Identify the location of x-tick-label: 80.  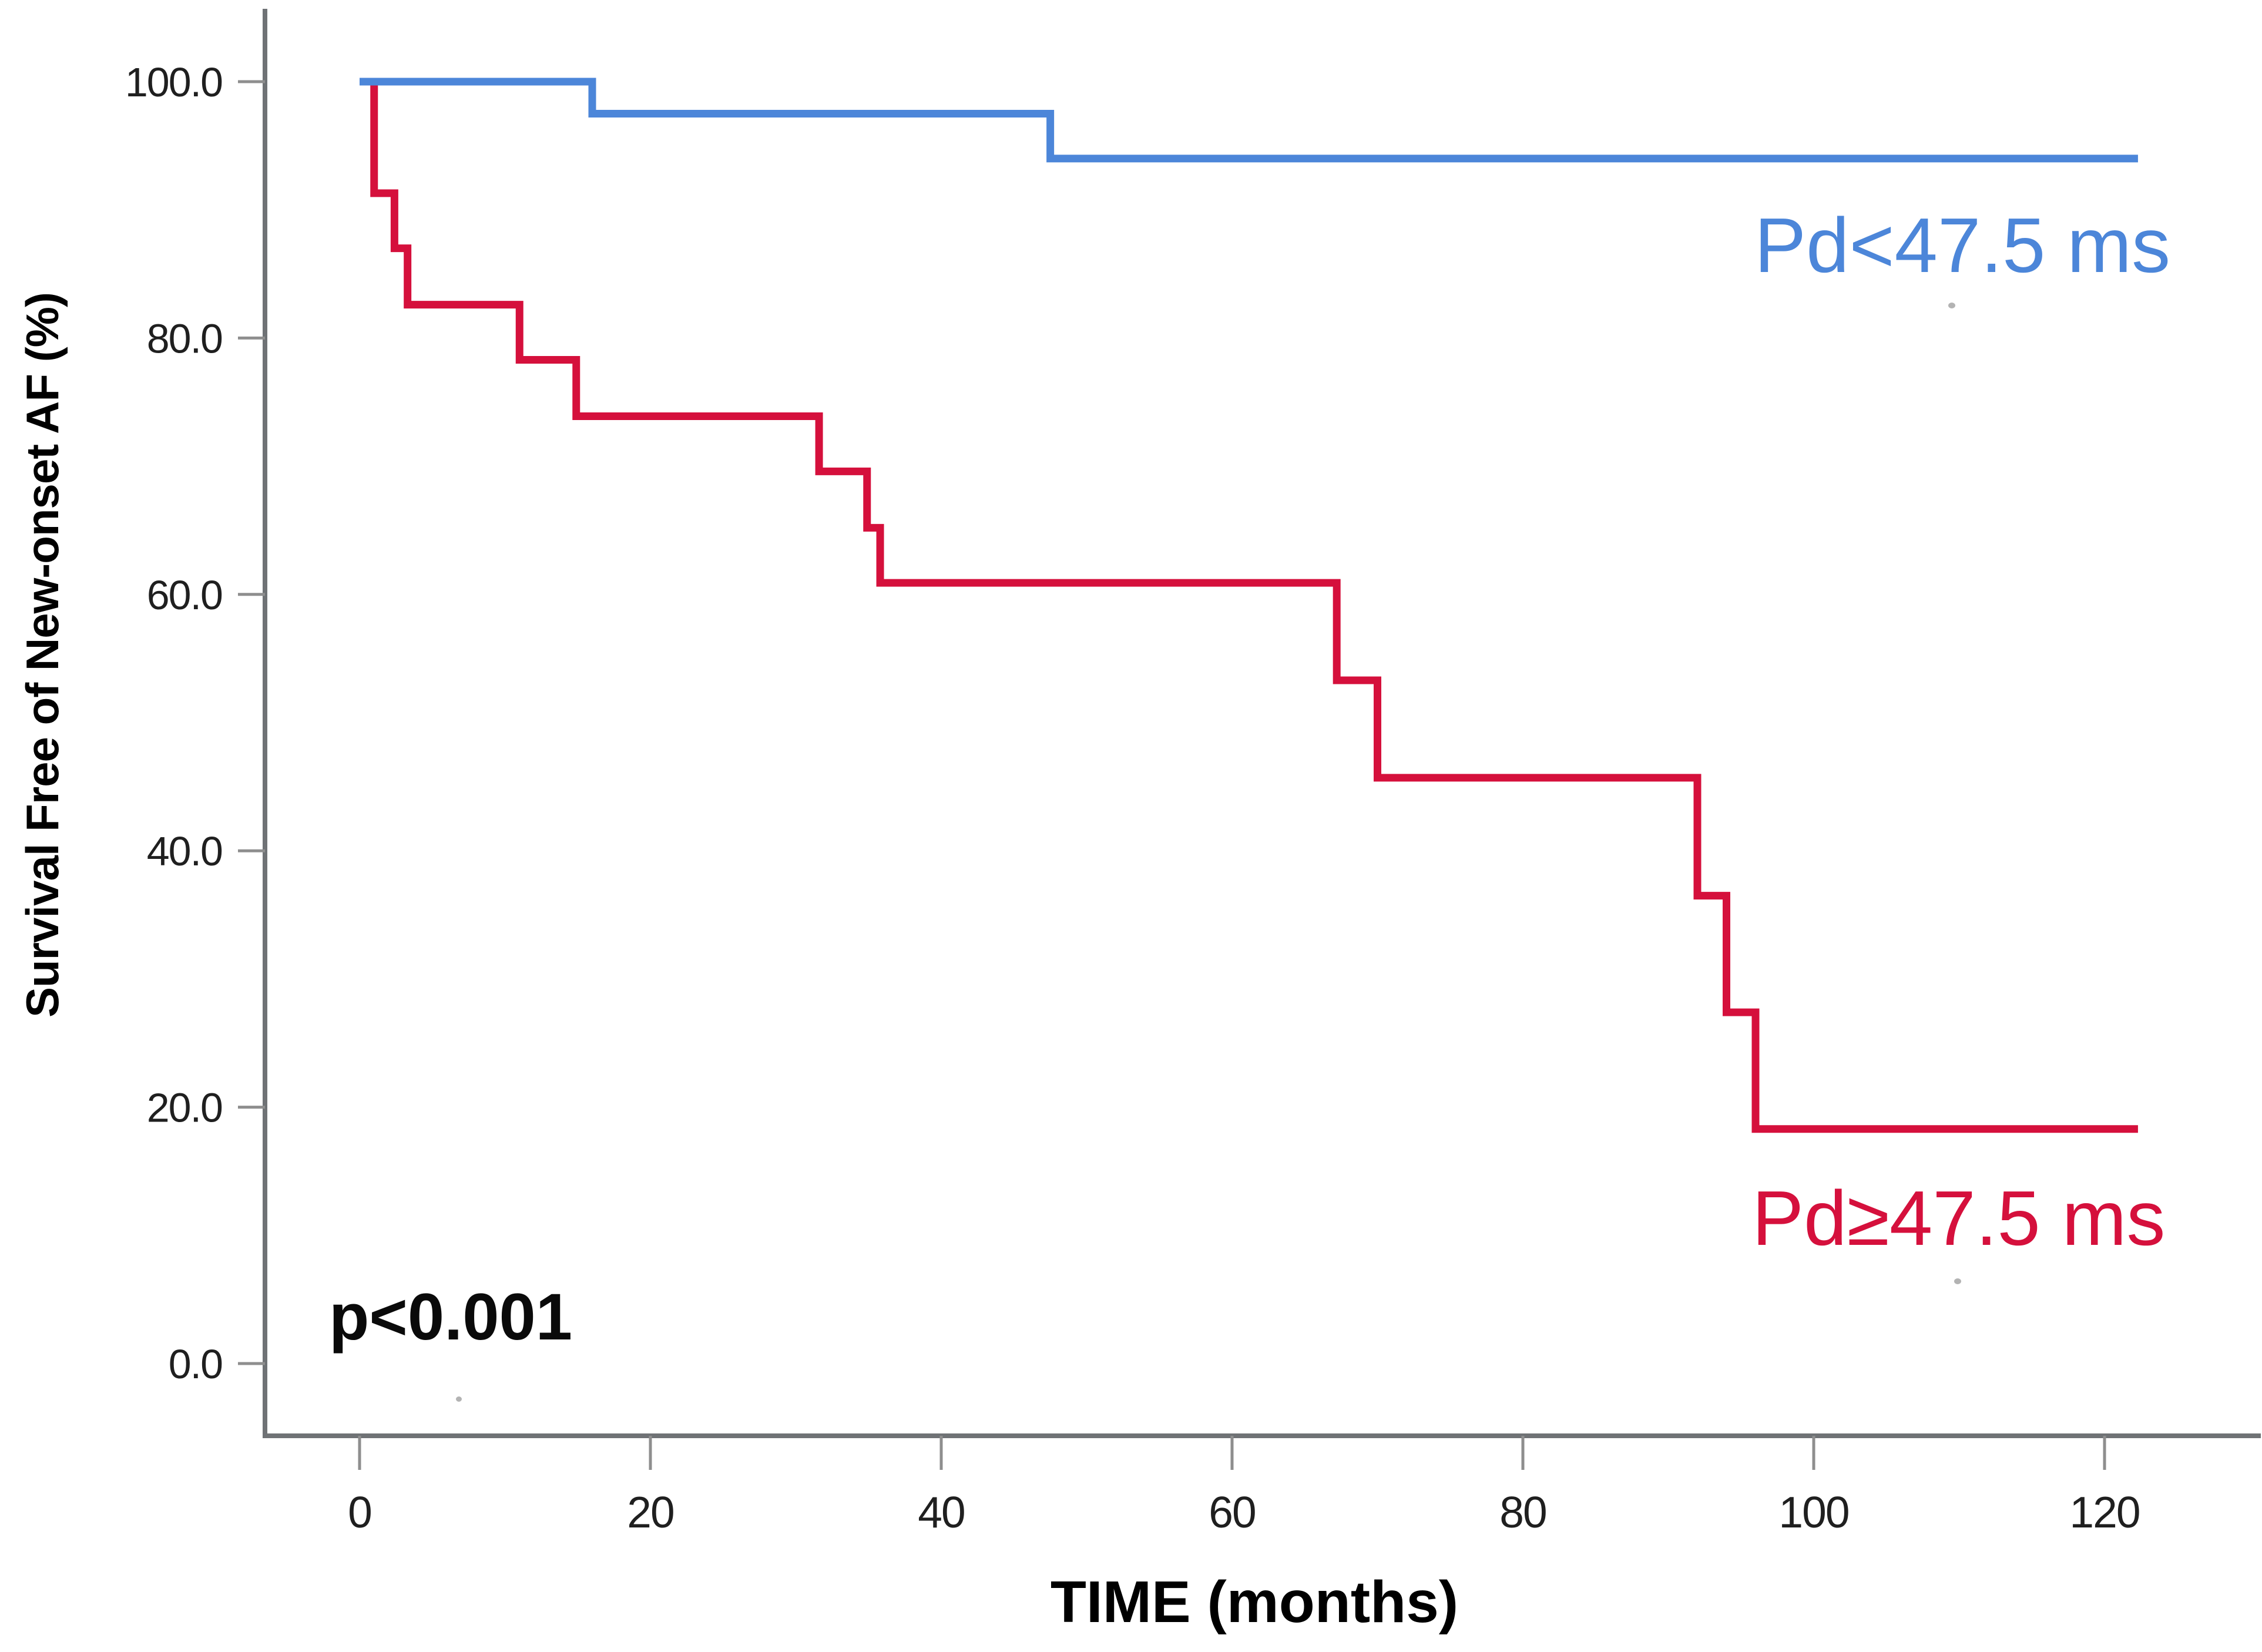
(1522, 1512).